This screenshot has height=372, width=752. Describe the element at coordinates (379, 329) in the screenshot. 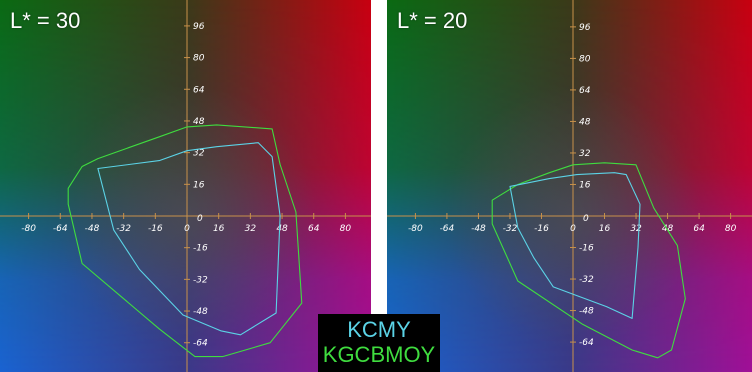

I see `legend-label-kcmy: KCMY` at that location.